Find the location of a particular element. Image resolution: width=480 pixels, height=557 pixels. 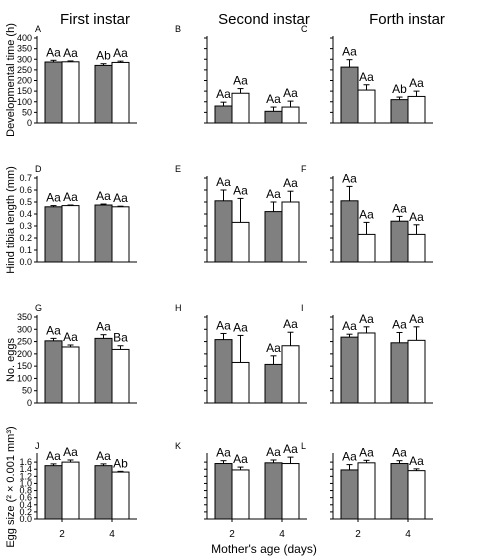

panel-letter: H is located at coordinates (178, 308).